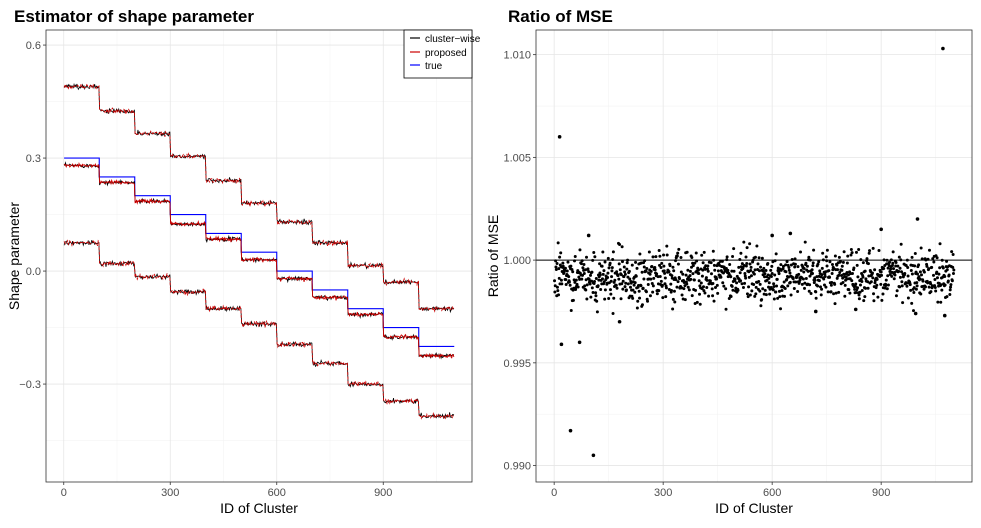  What do you see at coordinates (517, 364) in the screenshot?
I see `right-ytick-label: 0.995` at bounding box center [517, 364].